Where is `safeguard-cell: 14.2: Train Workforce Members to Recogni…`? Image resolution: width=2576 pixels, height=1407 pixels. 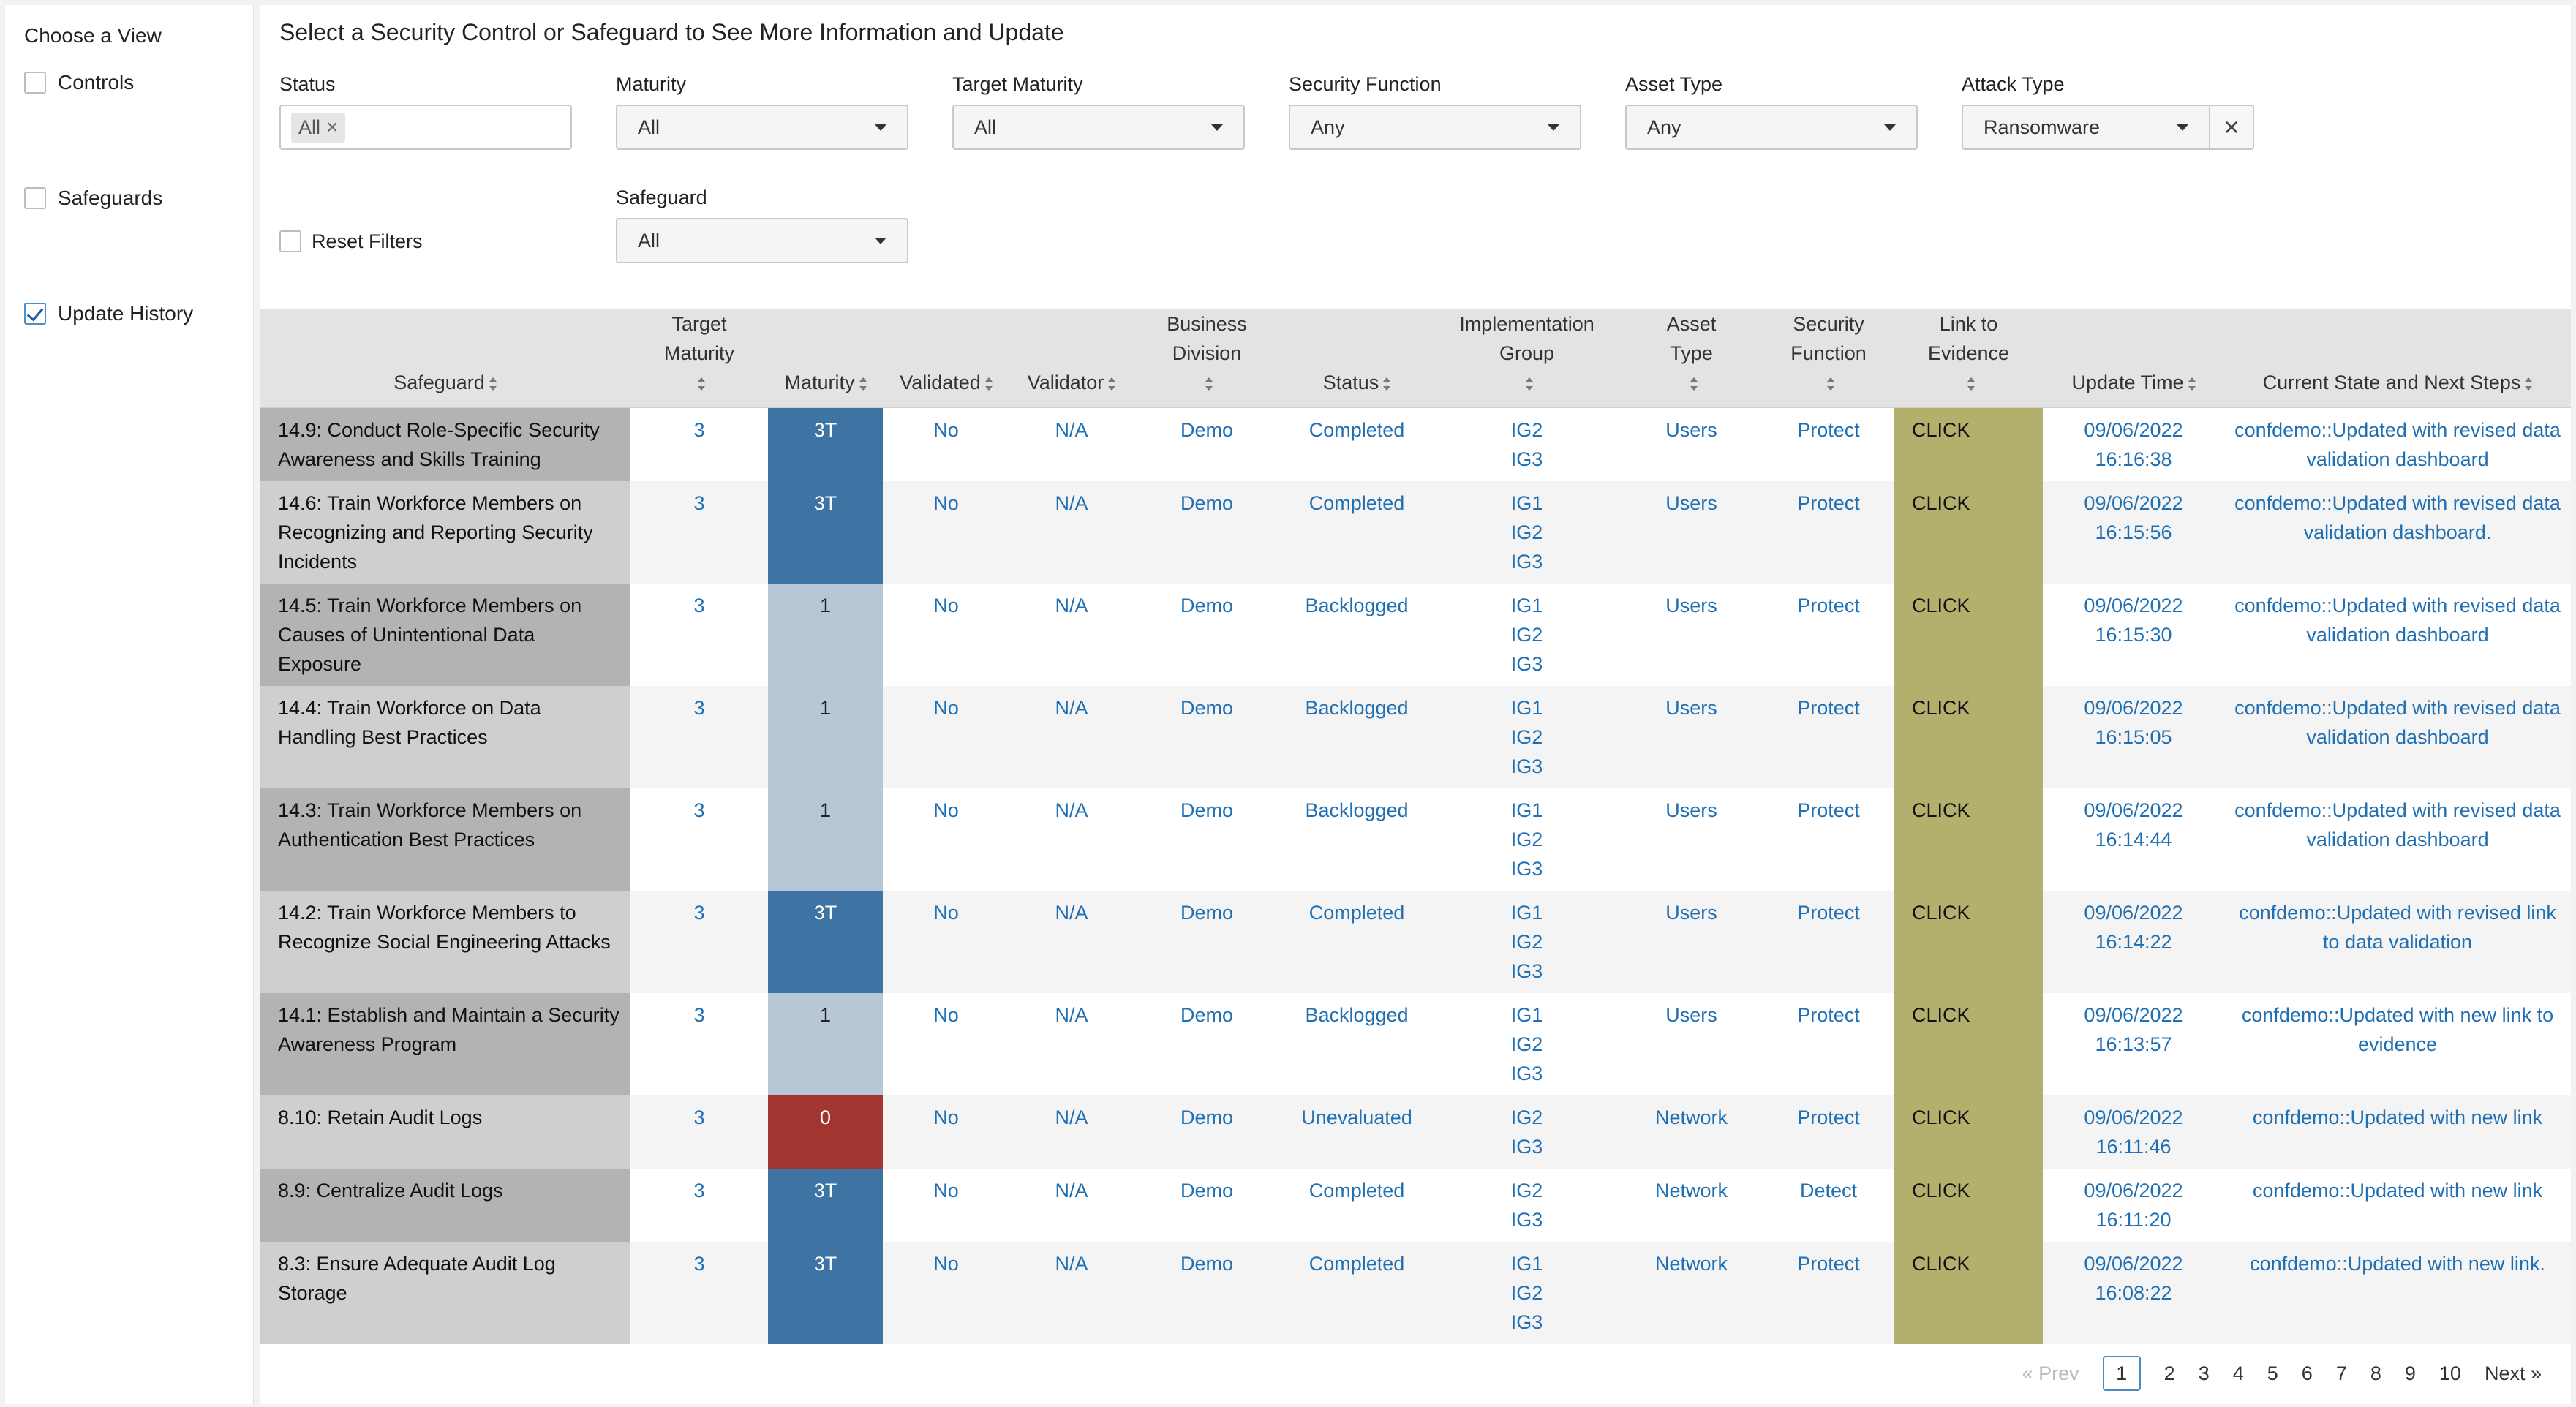 safeguard-cell: 14.2: Train Workforce Members to Recogni… is located at coordinates (445, 942).